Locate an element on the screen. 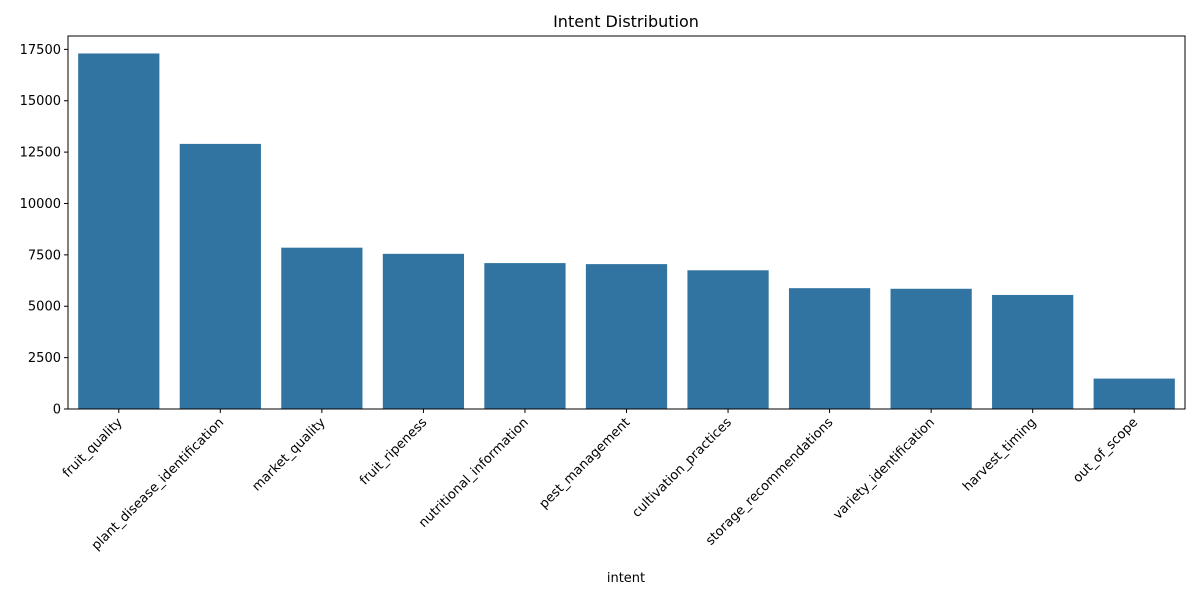  bar-out_of_scope is located at coordinates (1134, 393).